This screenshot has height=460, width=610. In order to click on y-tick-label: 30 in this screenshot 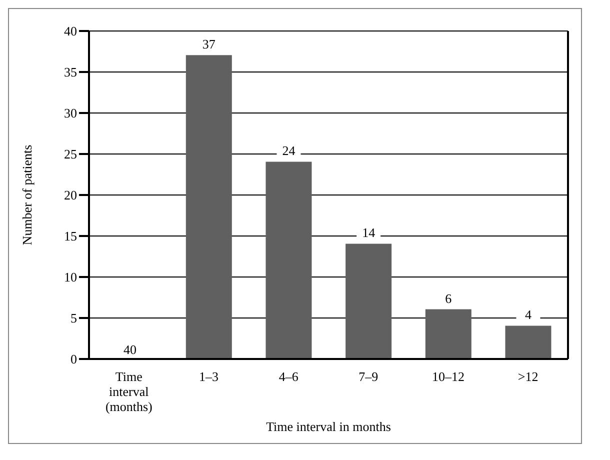, I will do `click(70, 113)`.